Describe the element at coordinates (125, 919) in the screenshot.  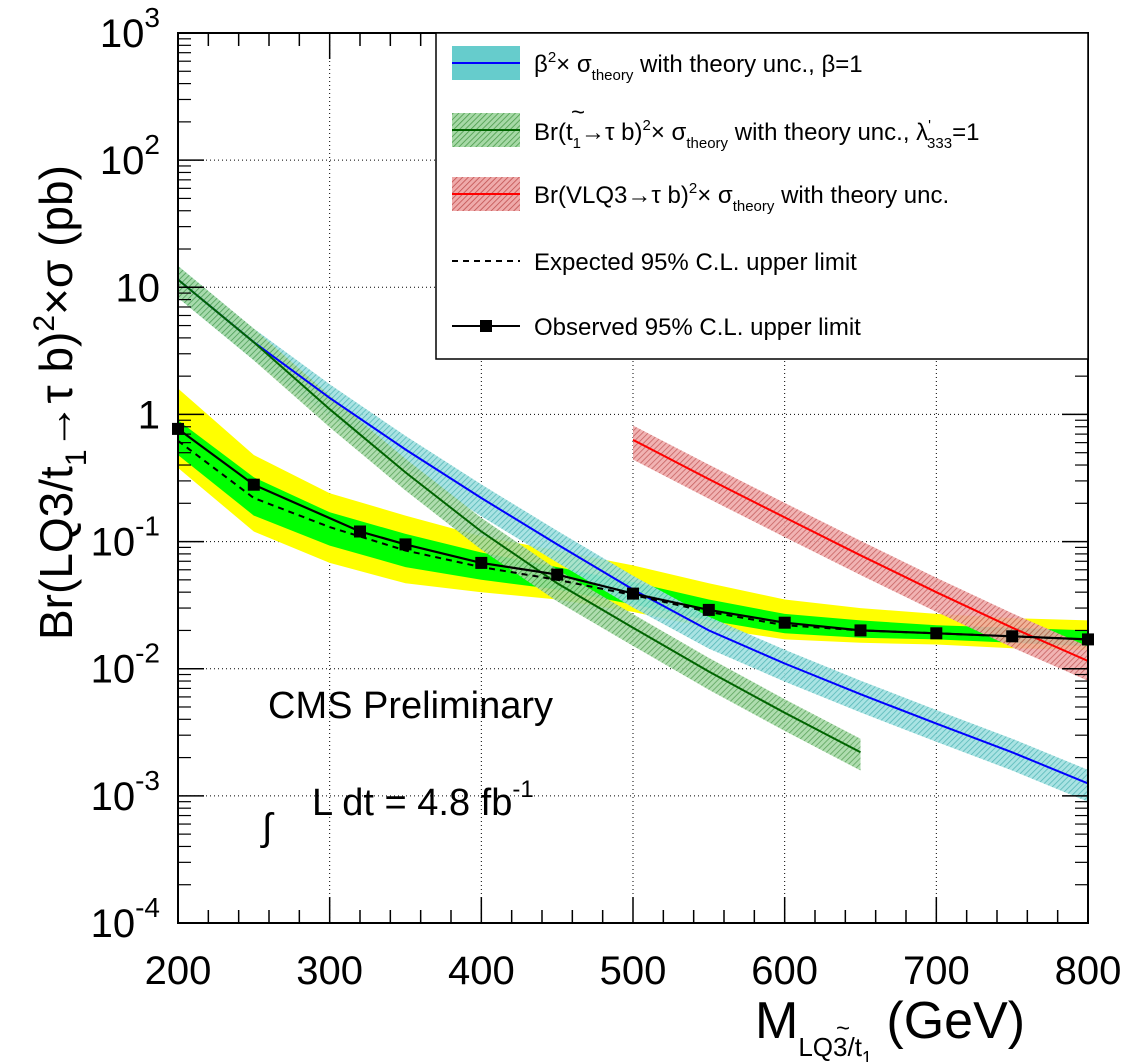
I see `y-tick-label: 10⁻⁴` at that location.